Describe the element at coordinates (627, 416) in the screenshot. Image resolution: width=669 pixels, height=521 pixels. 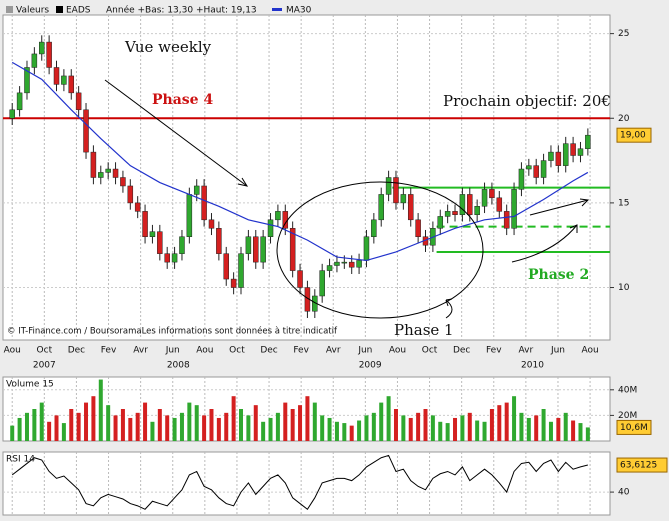
I see `y-tick-label: 20M` at that location.